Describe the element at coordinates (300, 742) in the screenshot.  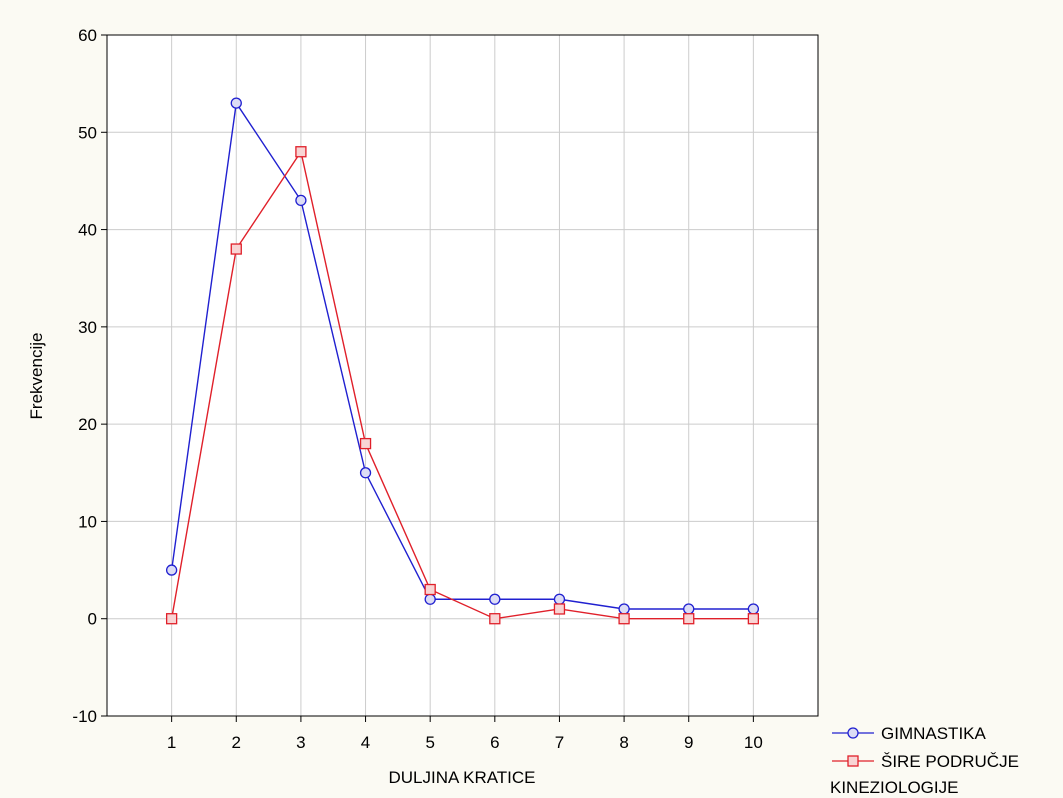
I see `x-tick-label: 3` at that location.